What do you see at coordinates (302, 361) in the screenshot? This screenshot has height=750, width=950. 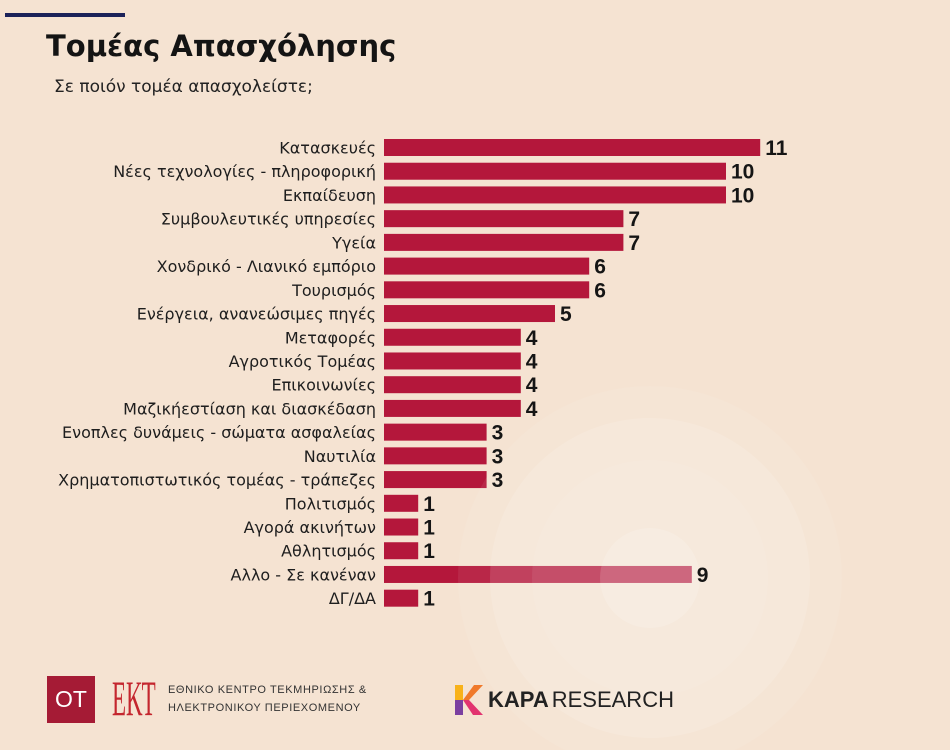 I see `category-label-10: Αγροτικός Τομέας` at bounding box center [302, 361].